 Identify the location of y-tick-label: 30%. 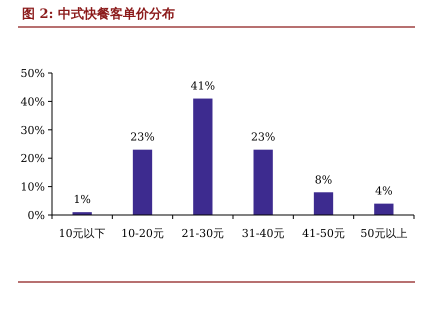
(32, 130).